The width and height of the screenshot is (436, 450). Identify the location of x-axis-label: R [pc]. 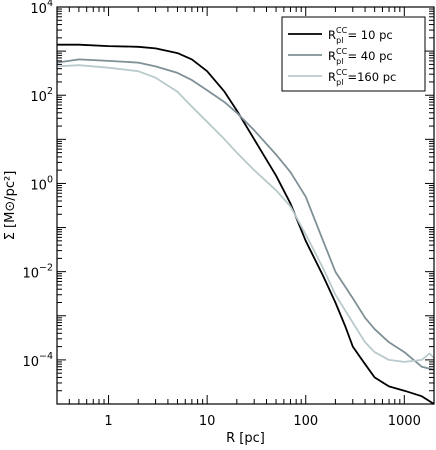
(245, 438).